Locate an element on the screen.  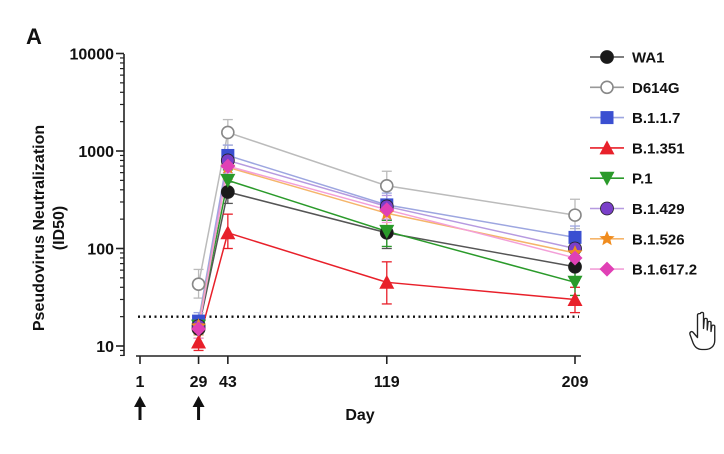
legend-label: D614G is located at coordinates (656, 88).